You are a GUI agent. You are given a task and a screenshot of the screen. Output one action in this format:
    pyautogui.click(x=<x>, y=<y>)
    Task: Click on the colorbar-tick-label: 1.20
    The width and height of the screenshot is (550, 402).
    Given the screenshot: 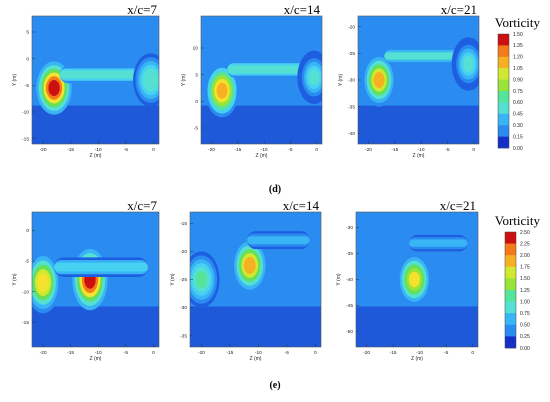 What is the action you would take?
    pyautogui.click(x=518, y=58)
    